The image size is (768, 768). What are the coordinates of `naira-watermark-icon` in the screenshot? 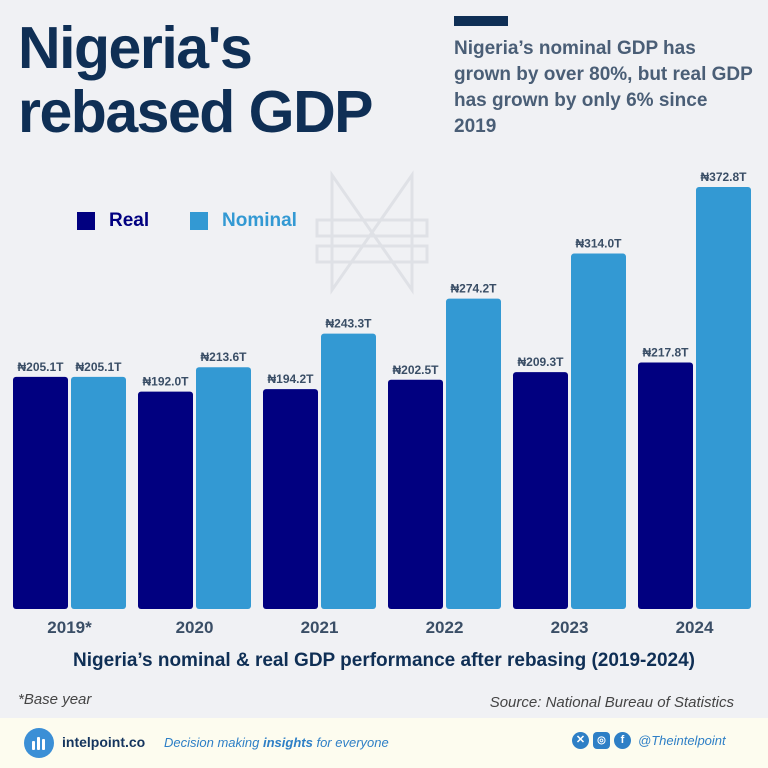 It's located at (372, 232).